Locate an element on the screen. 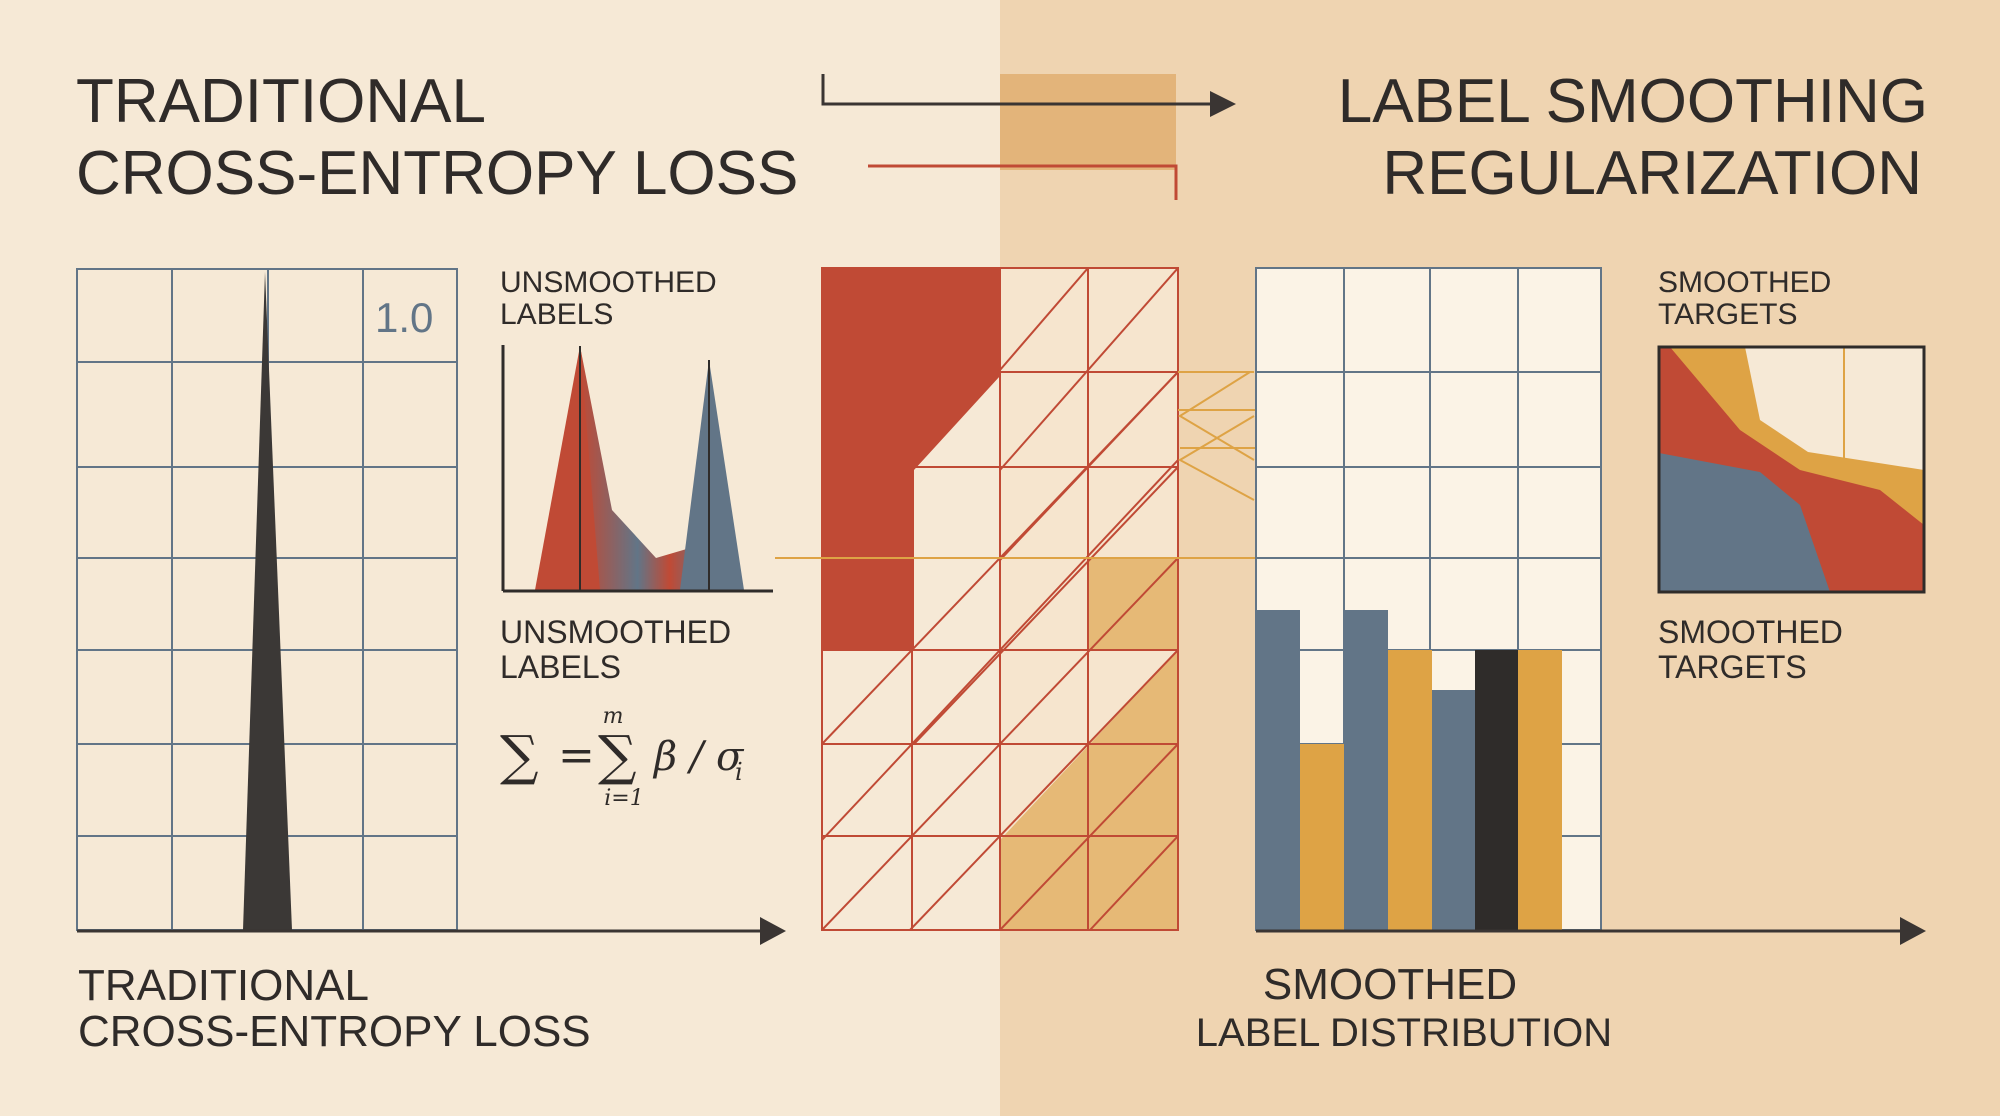 The image size is (2000, 1116). formula-subscript: i is located at coordinates (739, 772).